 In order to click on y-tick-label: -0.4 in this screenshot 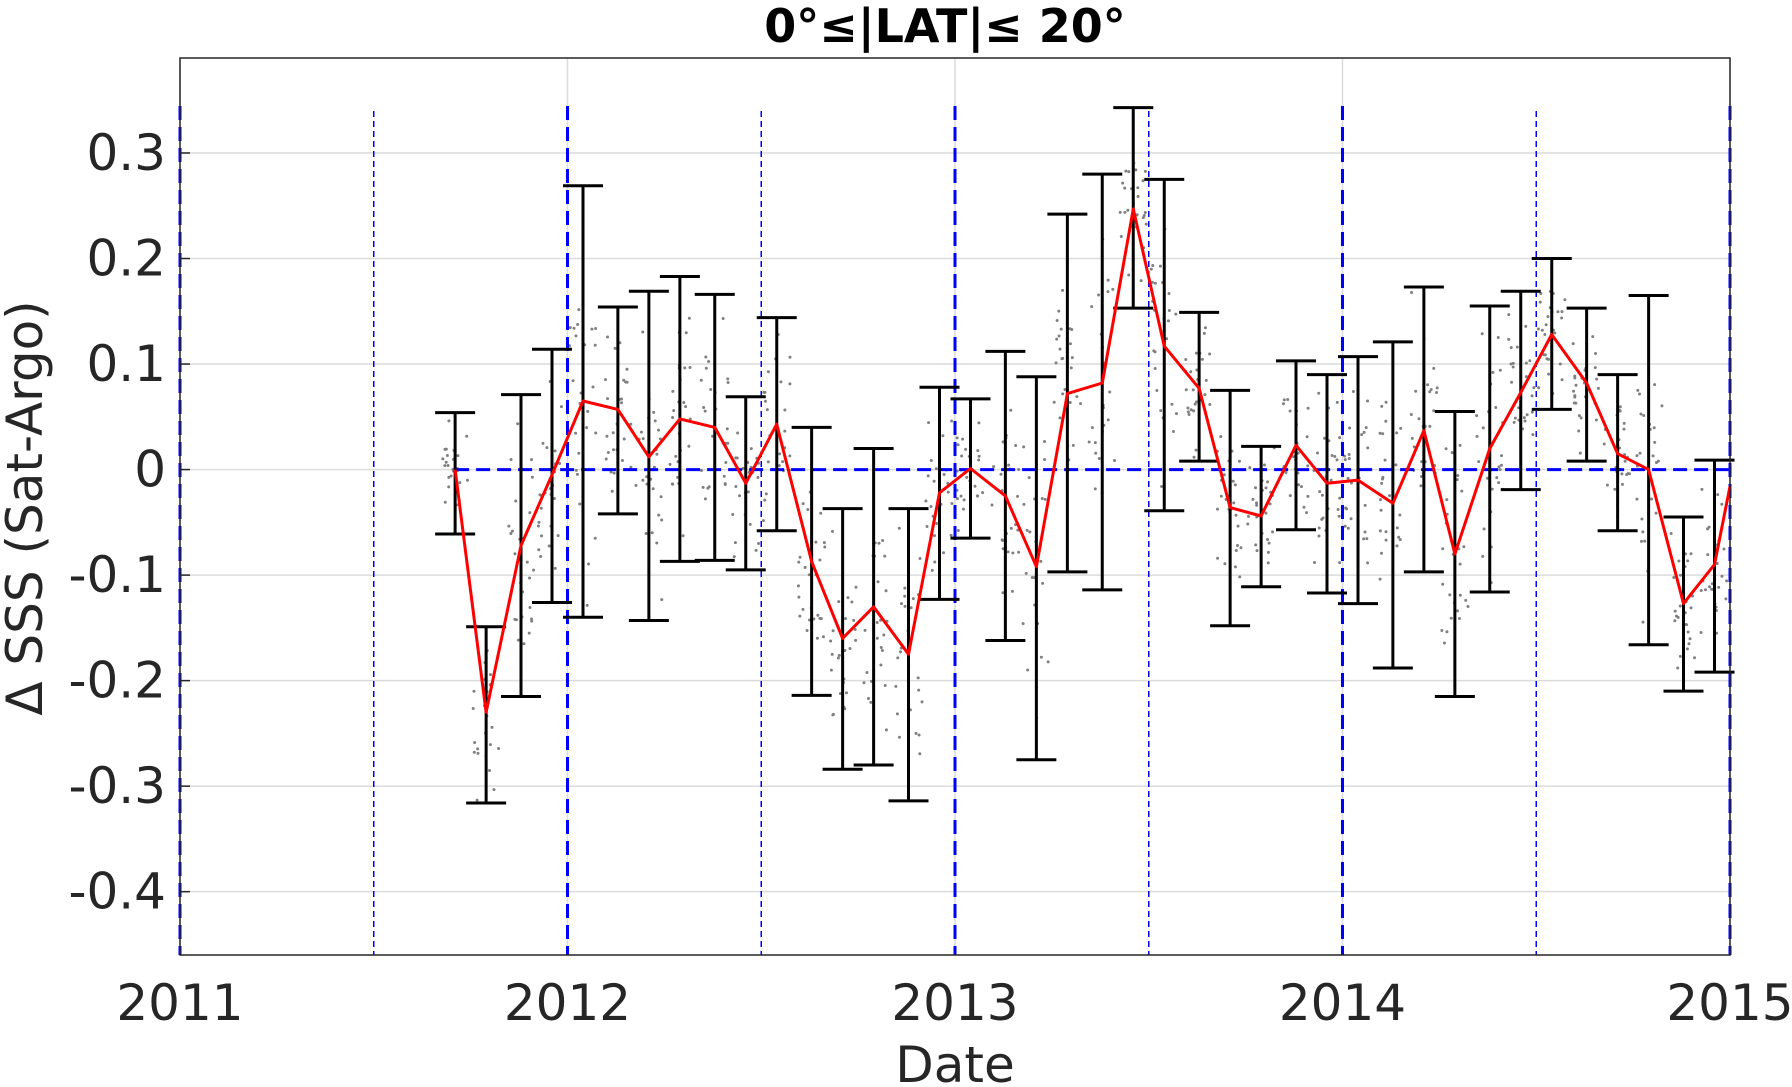, I will do `click(117, 892)`.